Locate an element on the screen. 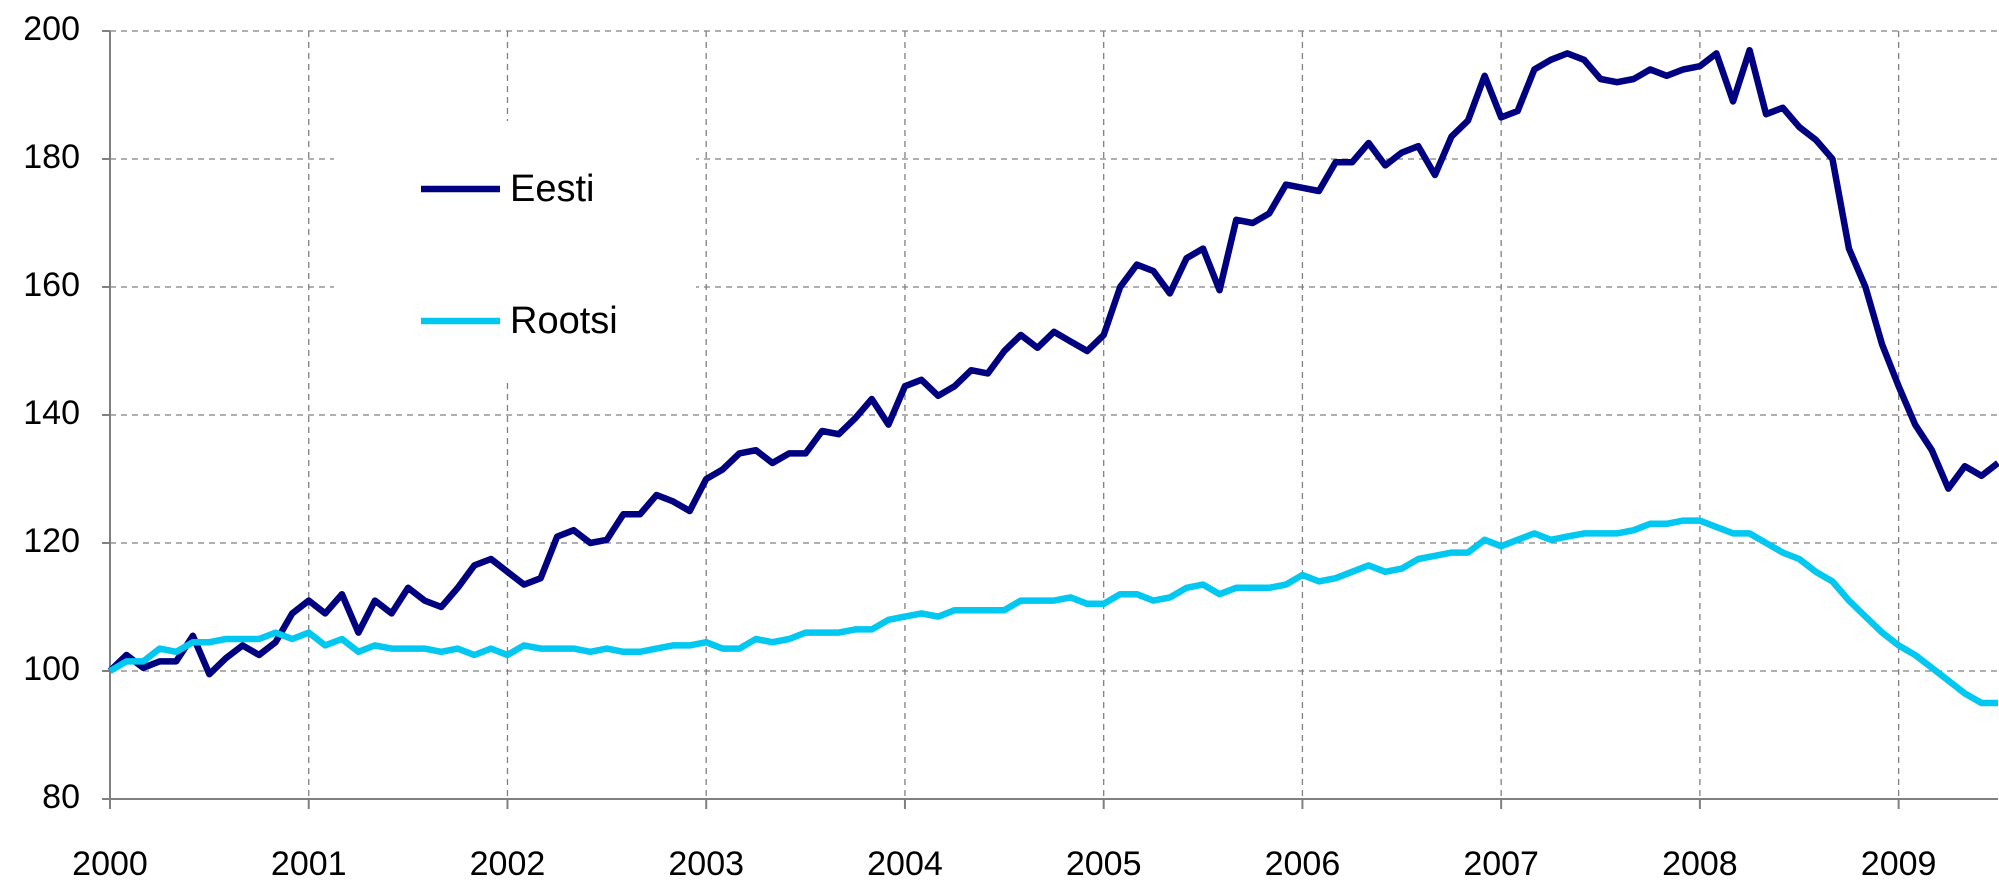 Image resolution: width=1999 pixels, height=884 pixels. x-tick-label: 2009 is located at coordinates (1899, 864).